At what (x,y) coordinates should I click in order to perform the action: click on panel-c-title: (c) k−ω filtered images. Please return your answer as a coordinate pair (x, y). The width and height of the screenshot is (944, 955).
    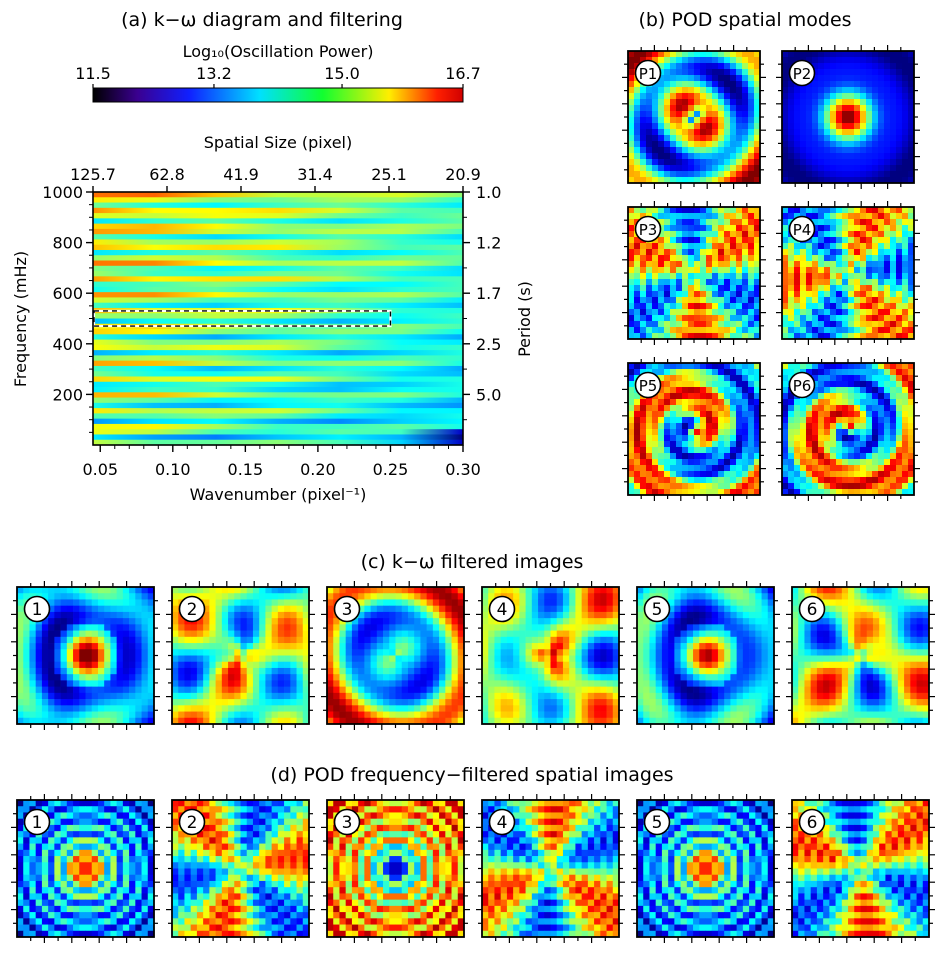
    Looking at the image, I should click on (472, 562).